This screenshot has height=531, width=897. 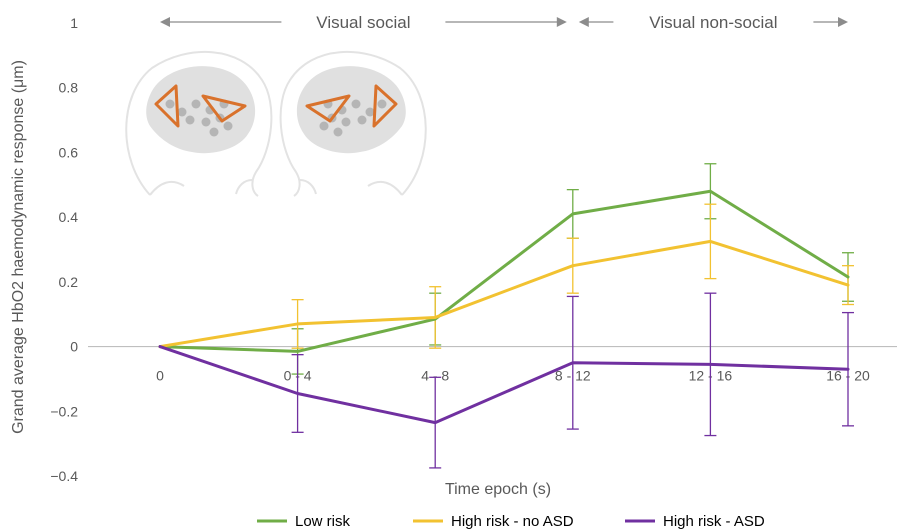 I want to click on series-line, so click(x=504, y=385).